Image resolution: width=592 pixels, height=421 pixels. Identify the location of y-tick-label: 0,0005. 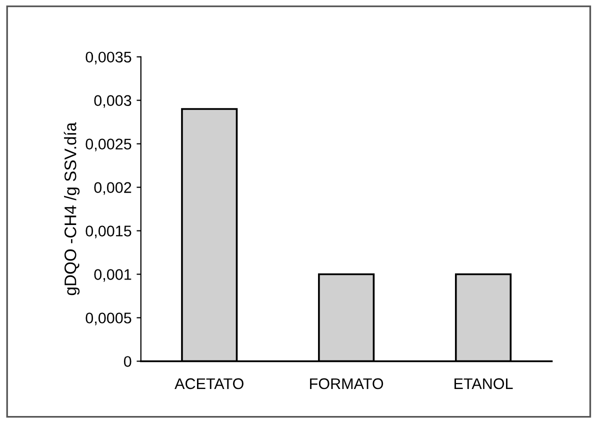
(109, 319).